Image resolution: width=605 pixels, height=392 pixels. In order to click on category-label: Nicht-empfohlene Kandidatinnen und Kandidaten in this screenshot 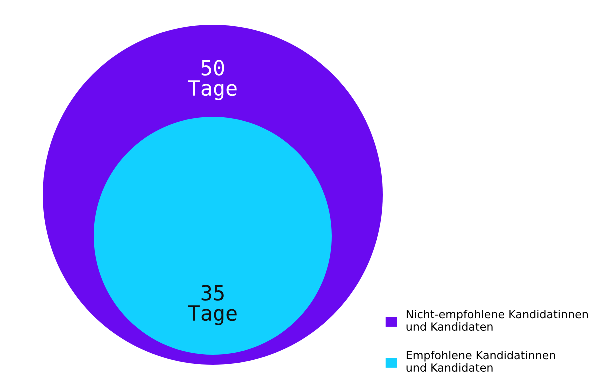, I will do `click(497, 321)`.